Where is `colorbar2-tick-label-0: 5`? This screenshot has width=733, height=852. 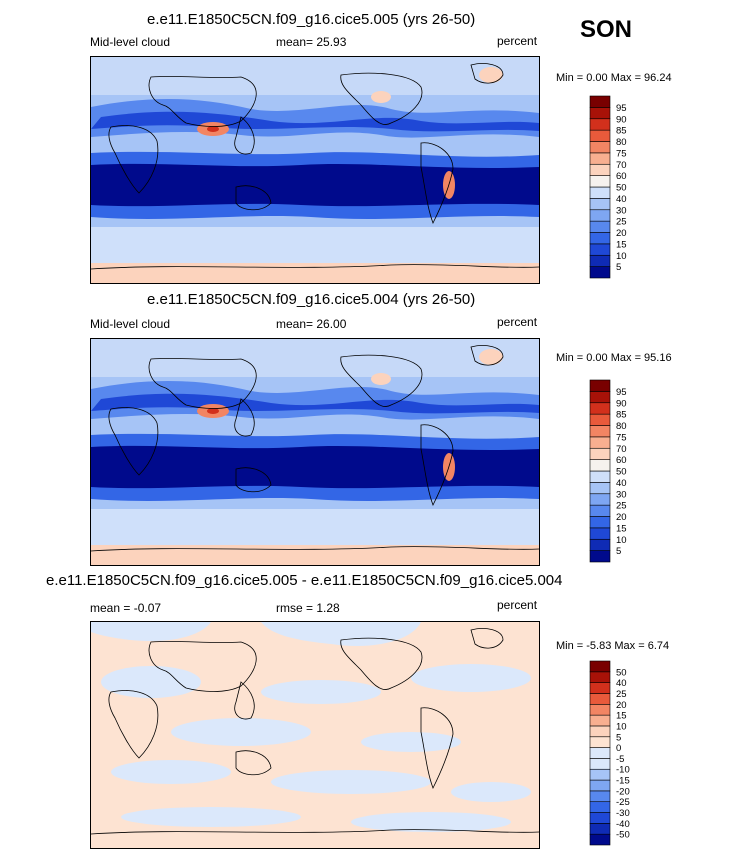
colorbar2-tick-label-0: 5 is located at coordinates (618, 551).